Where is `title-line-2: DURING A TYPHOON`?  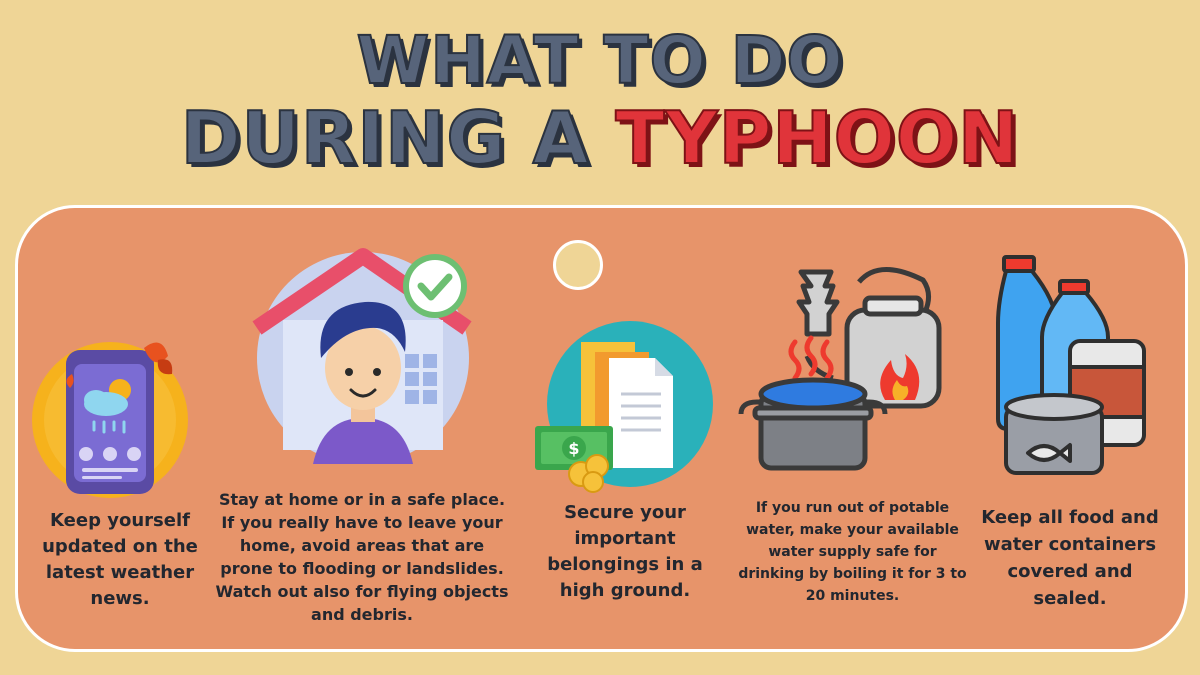 title-line-2: DURING A TYPHOON is located at coordinates (600, 138).